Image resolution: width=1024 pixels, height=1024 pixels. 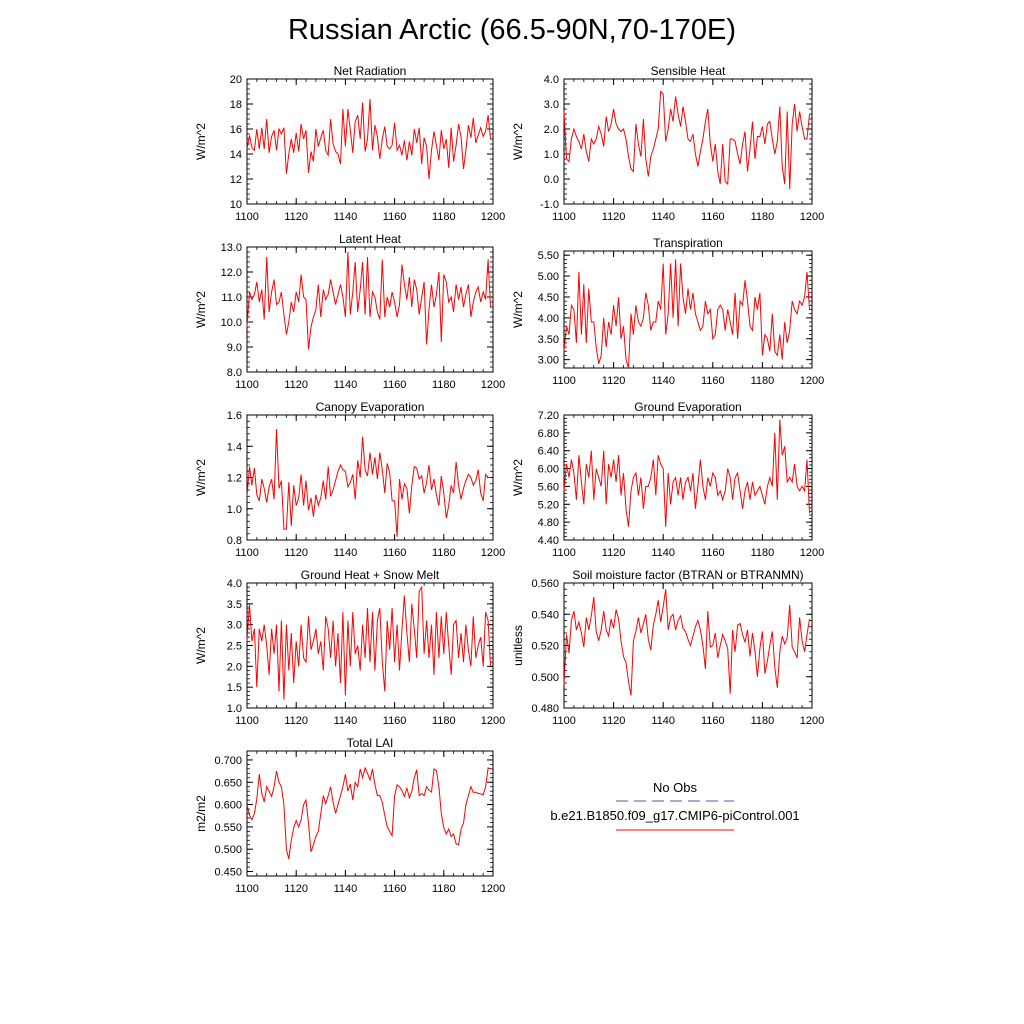 What do you see at coordinates (228, 783) in the screenshot?
I see `y-tick-label: 0.650` at bounding box center [228, 783].